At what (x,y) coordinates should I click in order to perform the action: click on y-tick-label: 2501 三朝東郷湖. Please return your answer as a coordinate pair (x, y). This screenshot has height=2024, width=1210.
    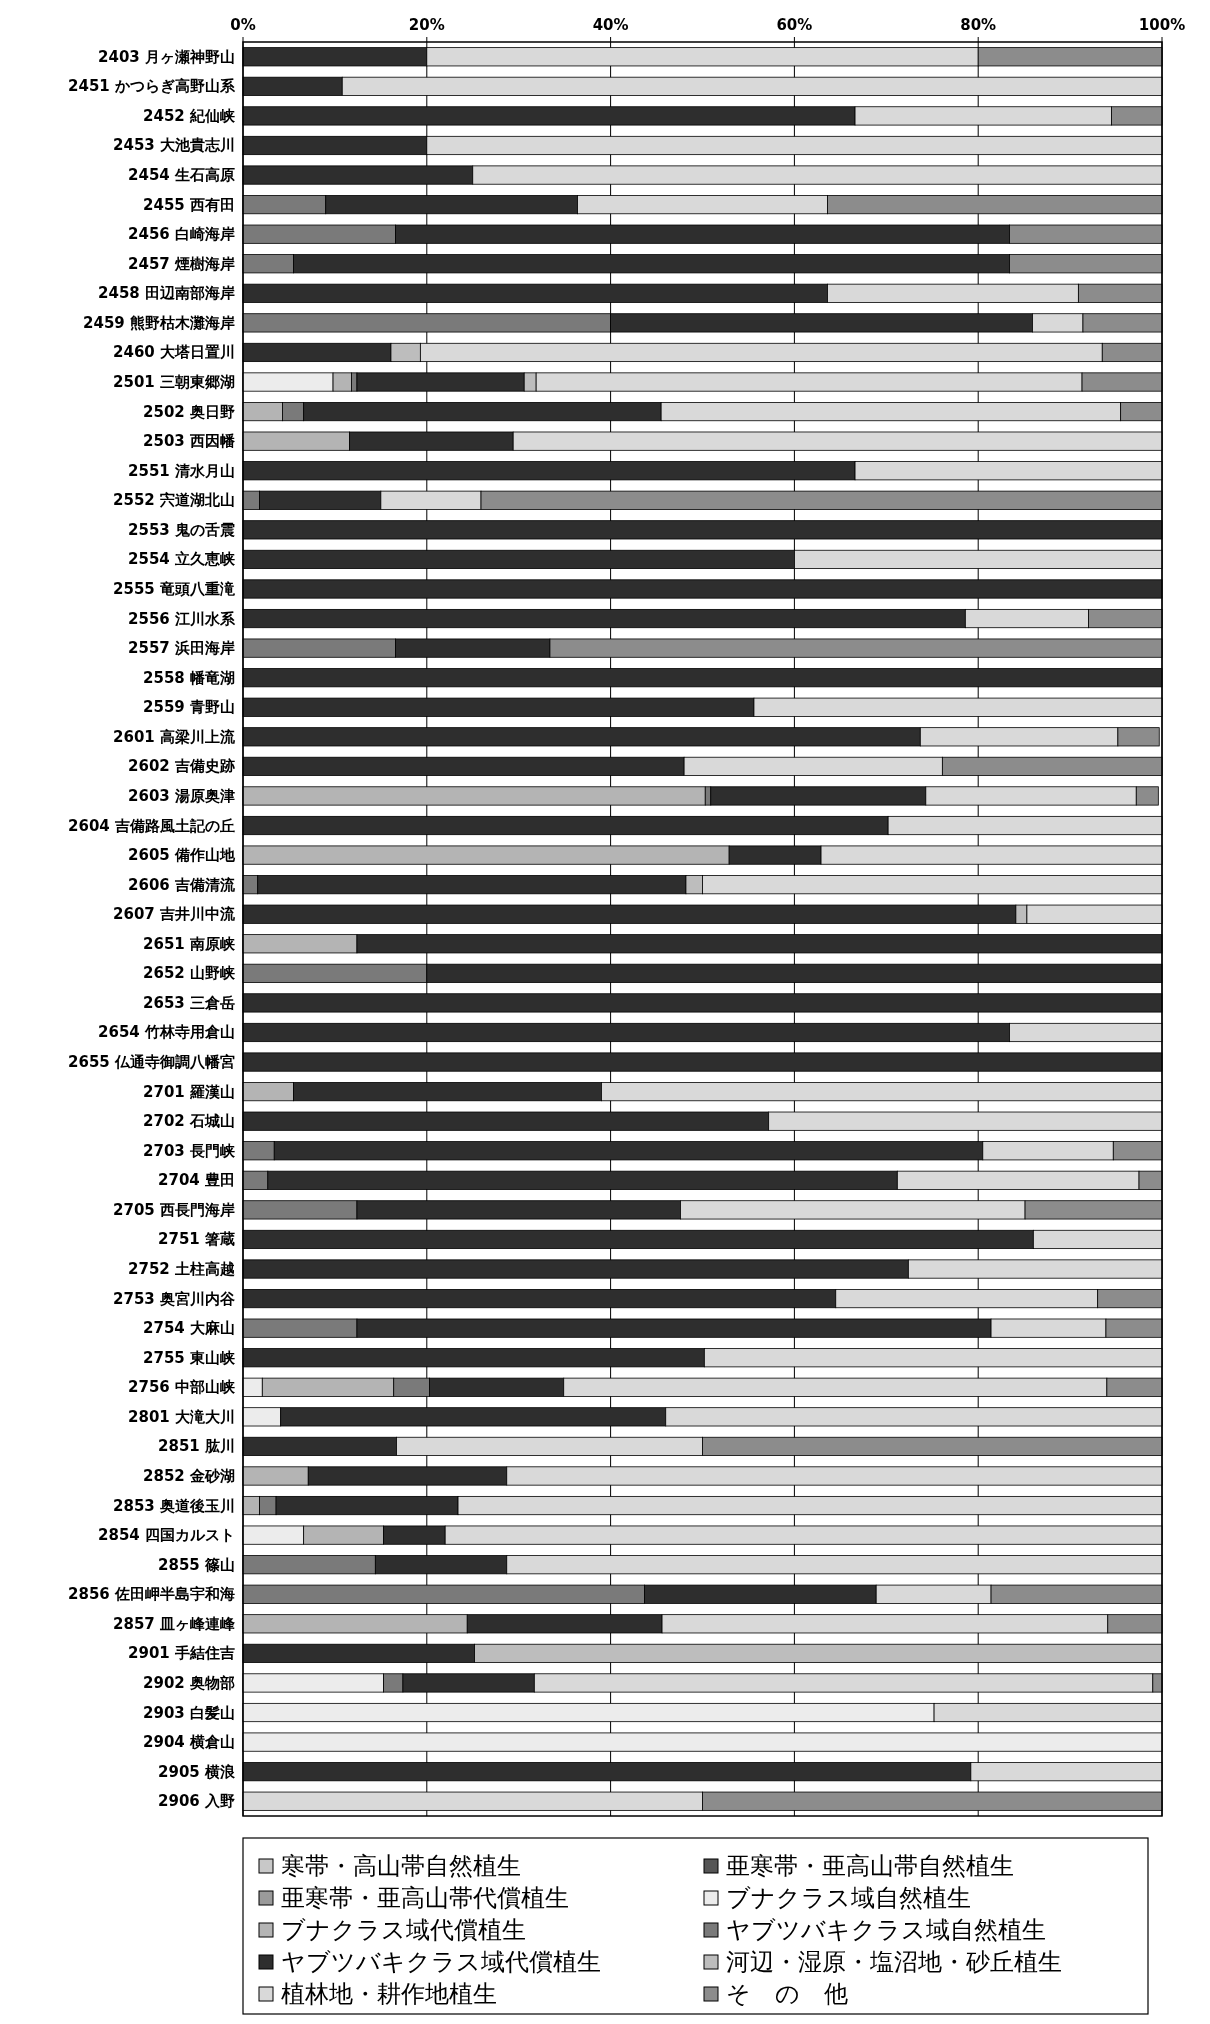
    Looking at the image, I should click on (174, 382).